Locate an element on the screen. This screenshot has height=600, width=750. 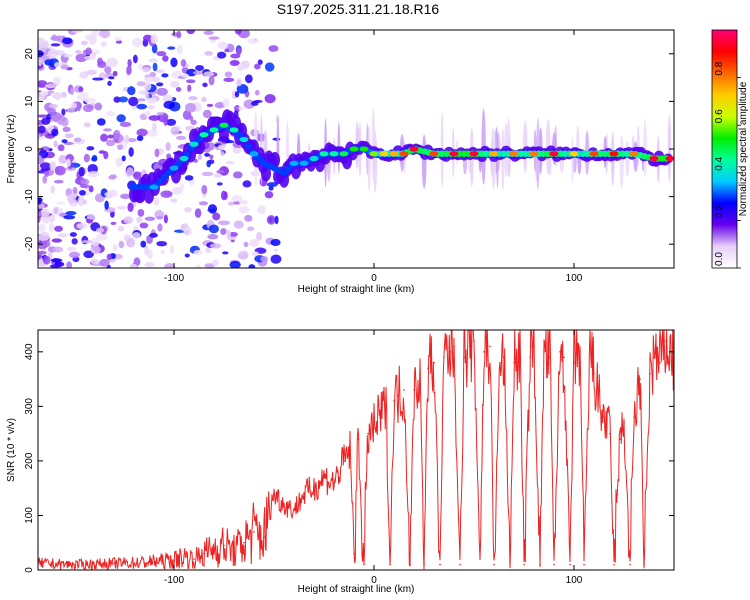
snr-x-tick-label: -100 is located at coordinates (174, 580).